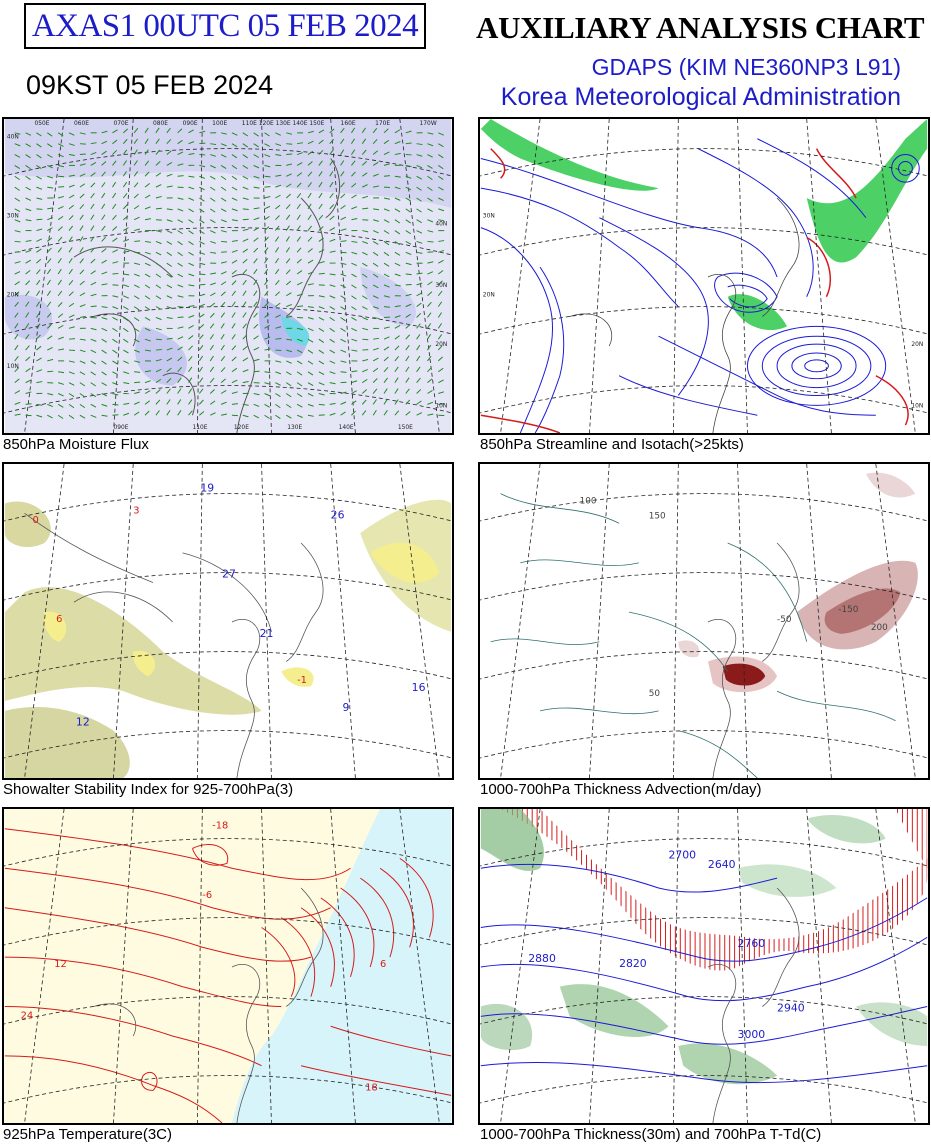 The height and width of the screenshot is (1145, 931). Describe the element at coordinates (917, 345) in the screenshot. I see `svg-text: 20N` at that location.